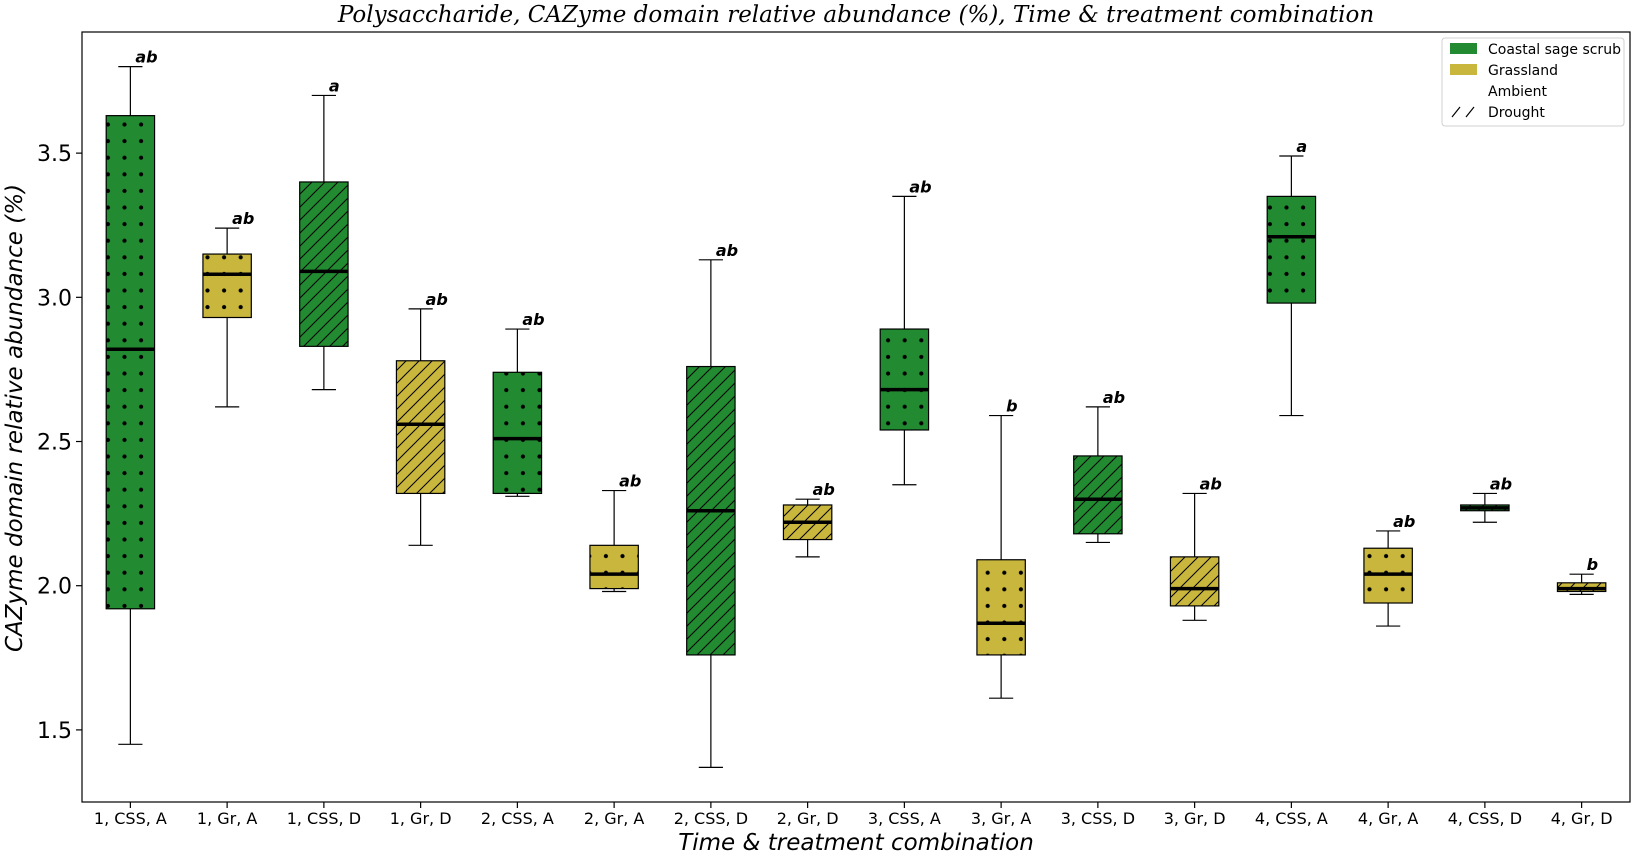 The image size is (1635, 863). What do you see at coordinates (15, 418) in the screenshot?
I see `y-axis-label: CAZyme domain relative abundance (%)` at bounding box center [15, 418].